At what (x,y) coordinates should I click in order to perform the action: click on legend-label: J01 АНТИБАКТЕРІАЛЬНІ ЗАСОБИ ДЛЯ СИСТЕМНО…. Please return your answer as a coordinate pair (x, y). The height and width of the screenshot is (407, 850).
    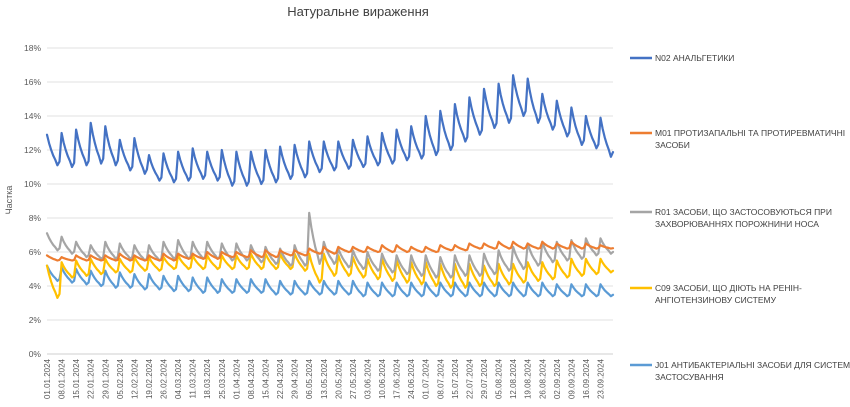
    Looking at the image, I should click on (752, 365).